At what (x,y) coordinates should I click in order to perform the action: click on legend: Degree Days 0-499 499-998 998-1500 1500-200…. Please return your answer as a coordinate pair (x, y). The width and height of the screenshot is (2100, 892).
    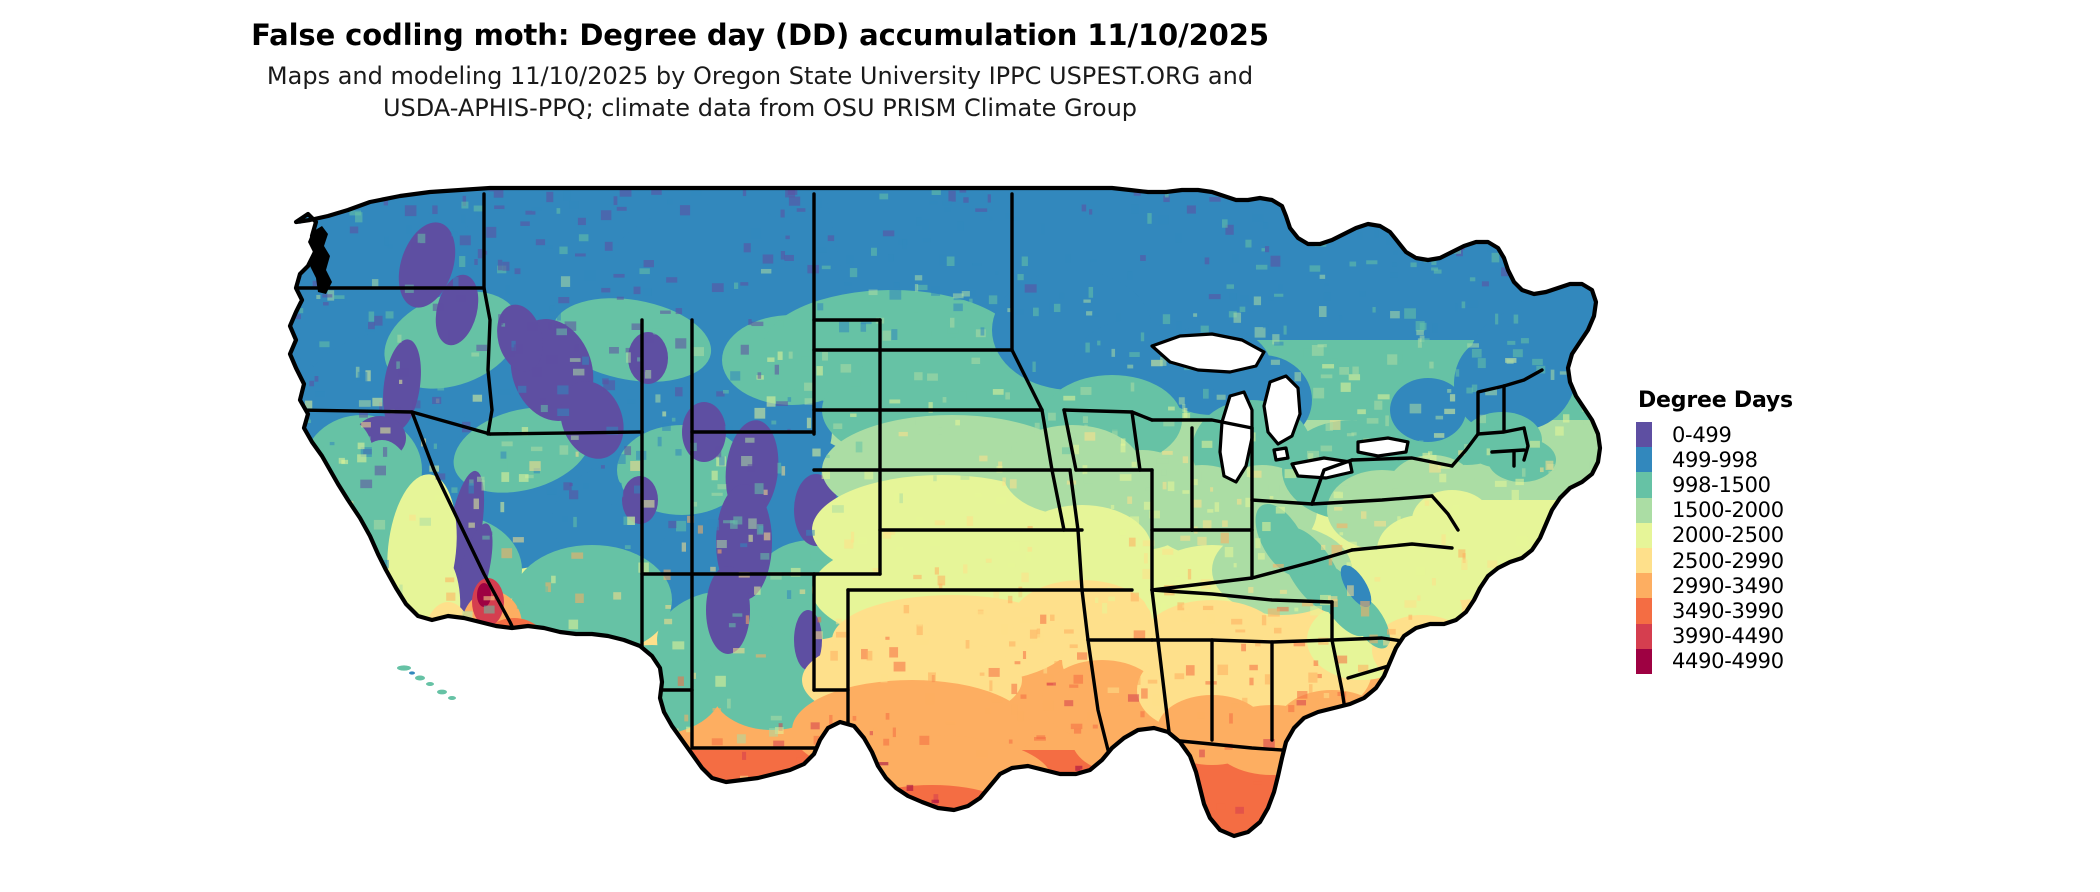
    Looking at the image, I should click on (1776, 531).